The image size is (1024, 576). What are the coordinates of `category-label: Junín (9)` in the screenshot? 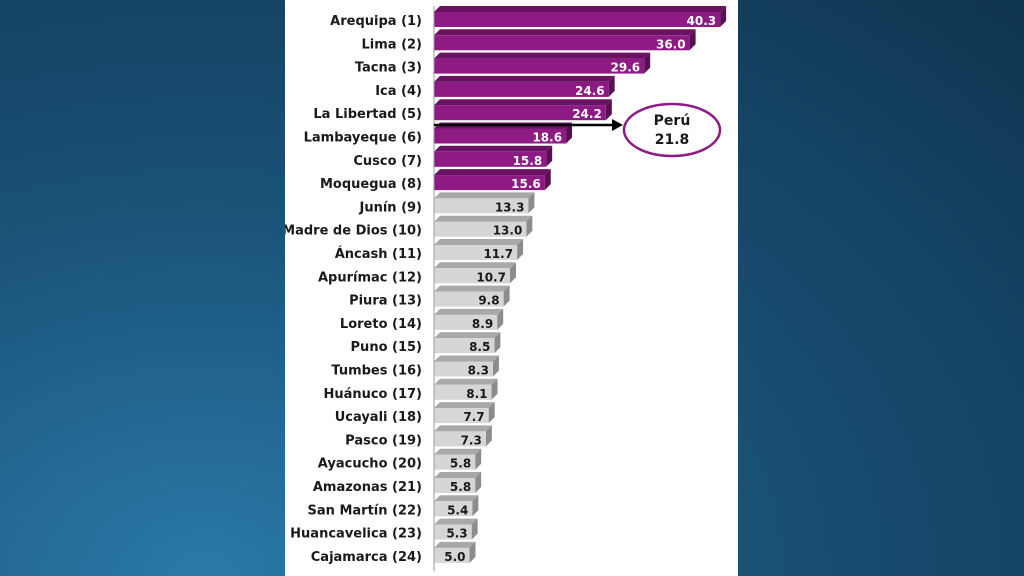 It's located at (390, 207).